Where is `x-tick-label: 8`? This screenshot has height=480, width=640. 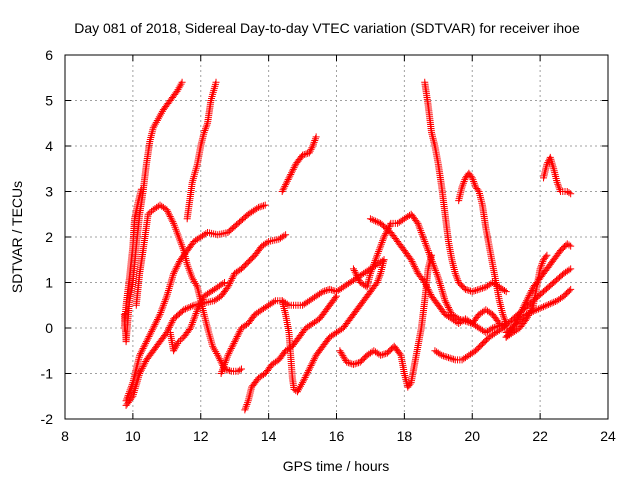
x-tick-label: 8 is located at coordinates (65, 436).